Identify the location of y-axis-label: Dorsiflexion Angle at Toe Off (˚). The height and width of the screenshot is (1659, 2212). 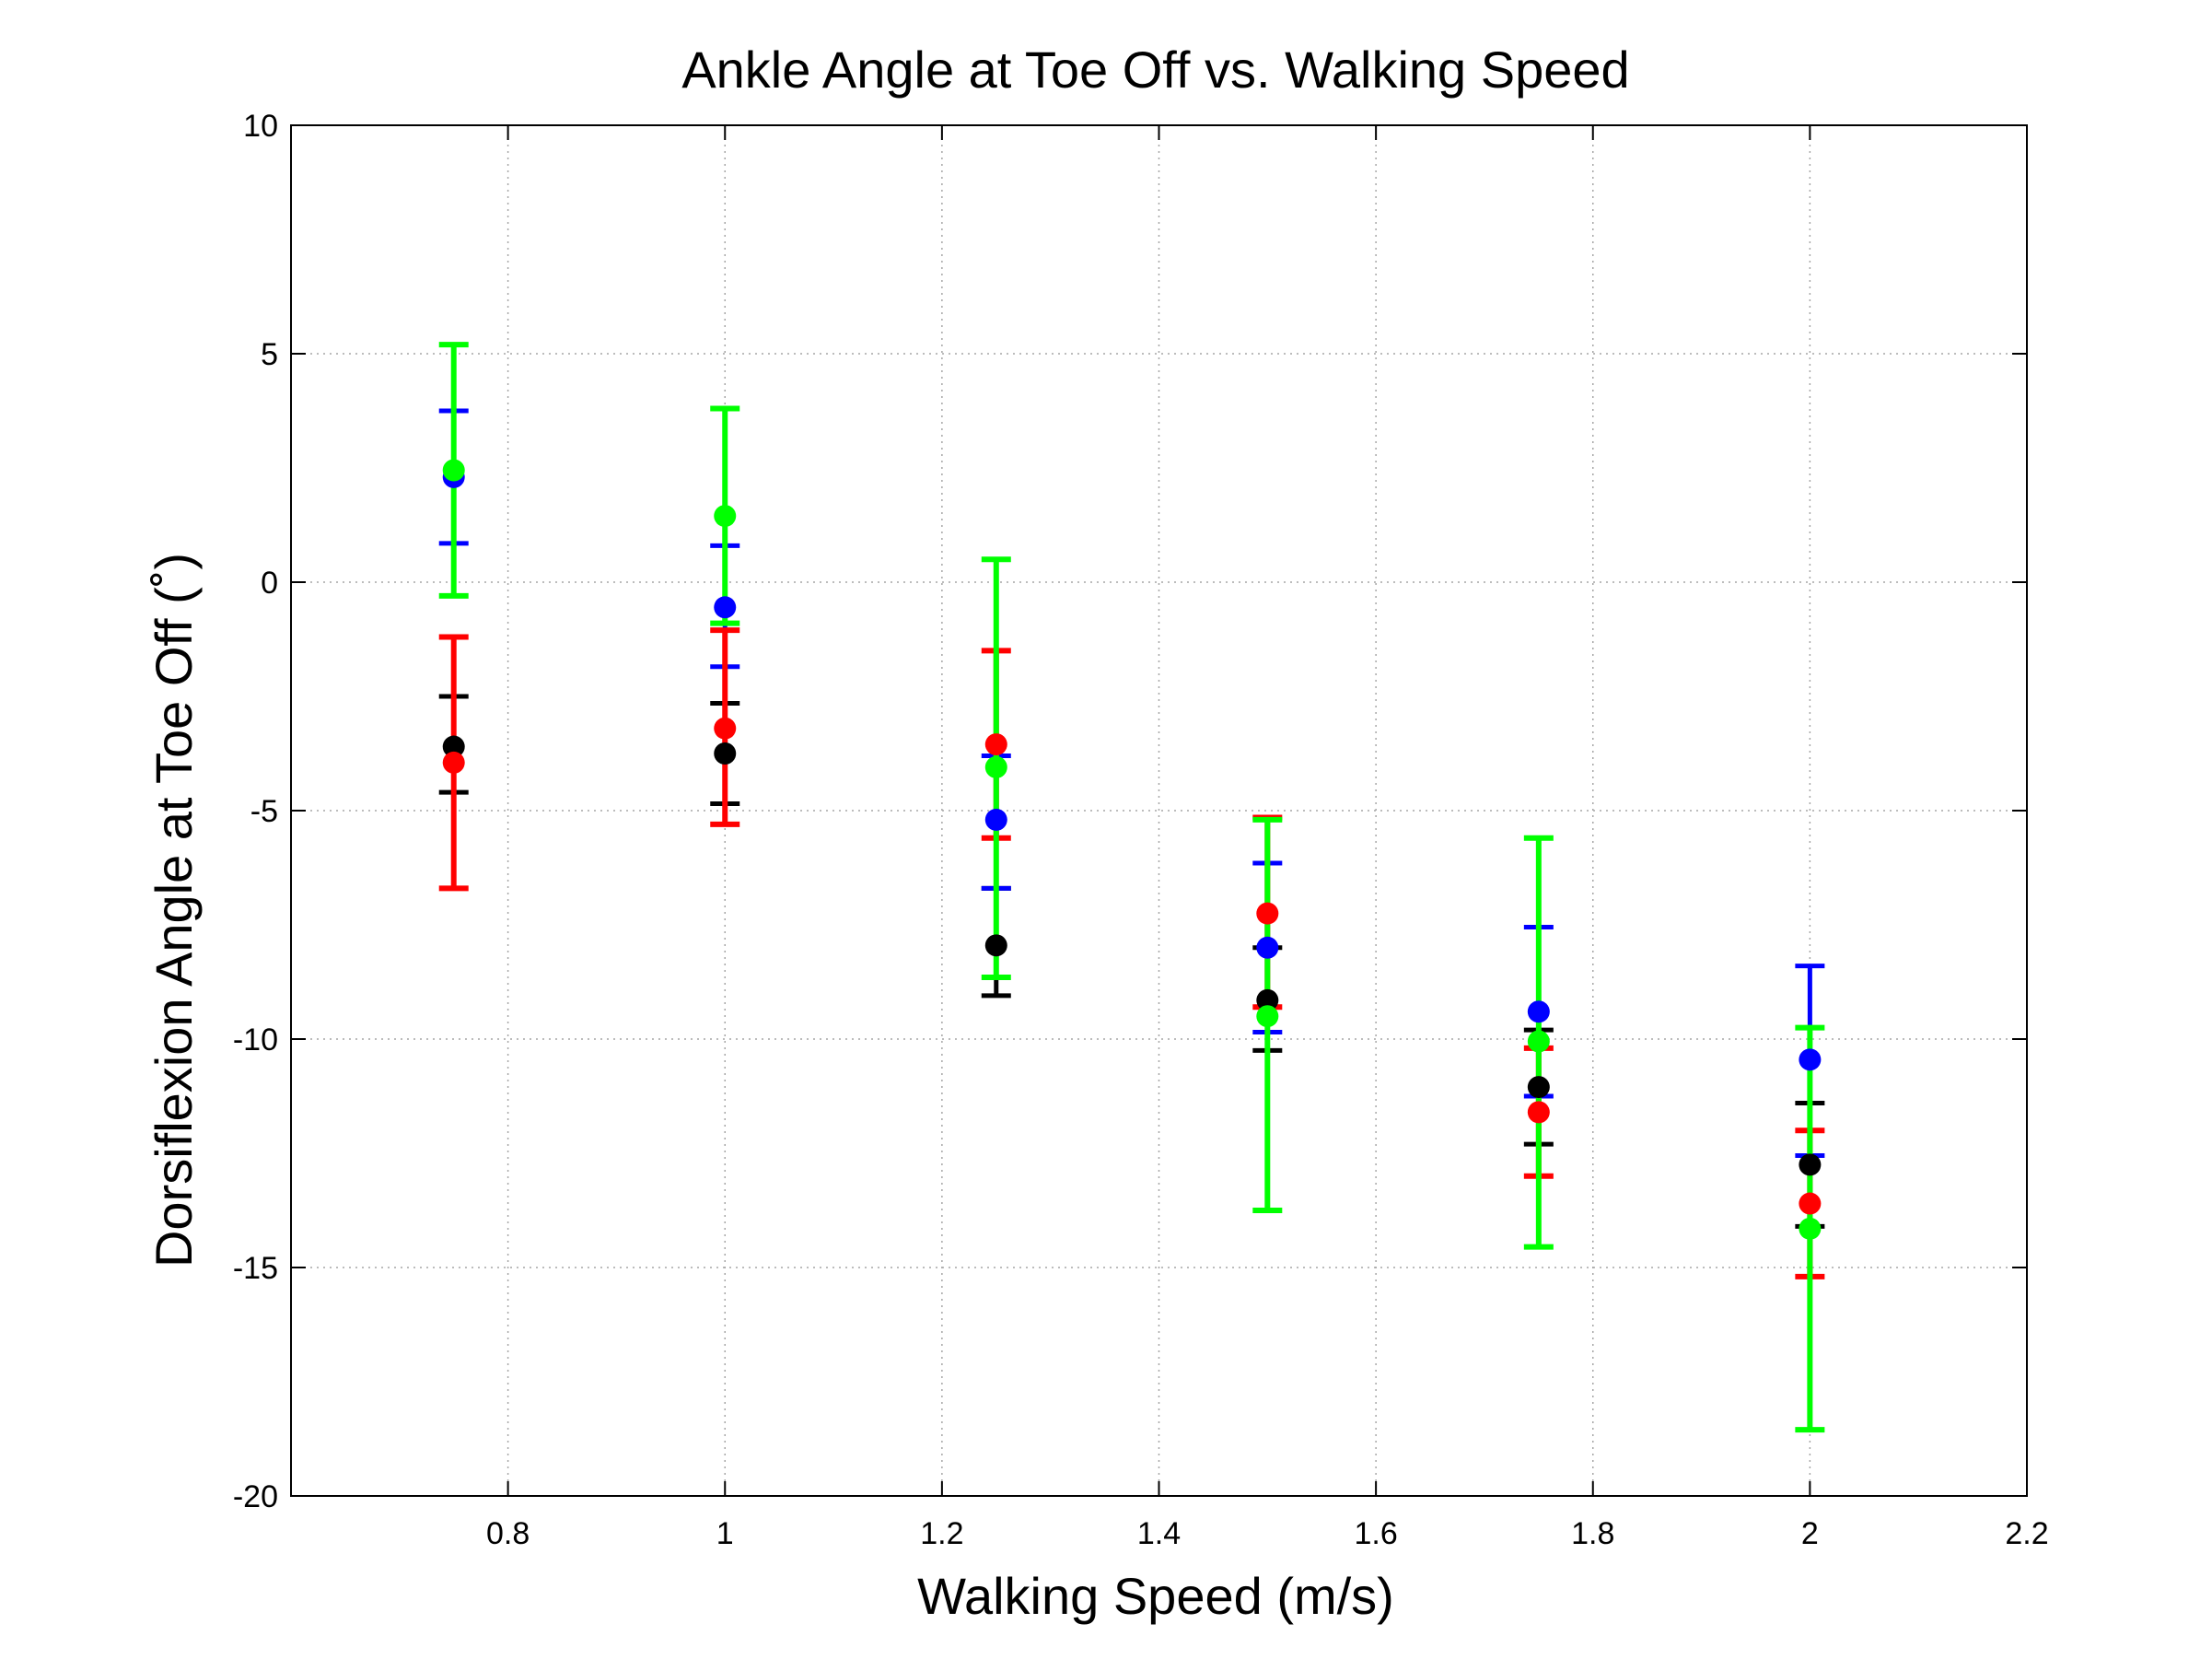
(174, 910).